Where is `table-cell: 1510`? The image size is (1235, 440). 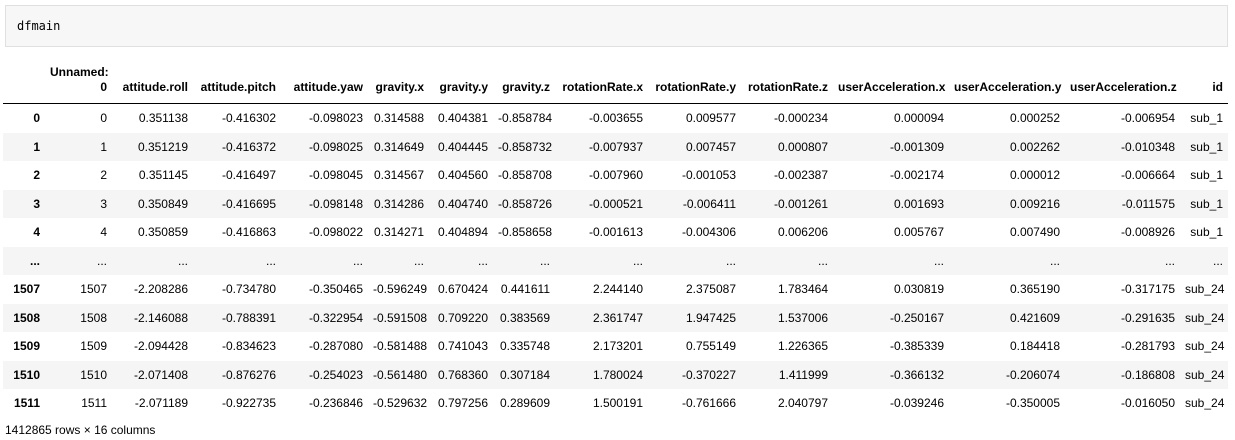
table-cell: 1510 is located at coordinates (93, 374).